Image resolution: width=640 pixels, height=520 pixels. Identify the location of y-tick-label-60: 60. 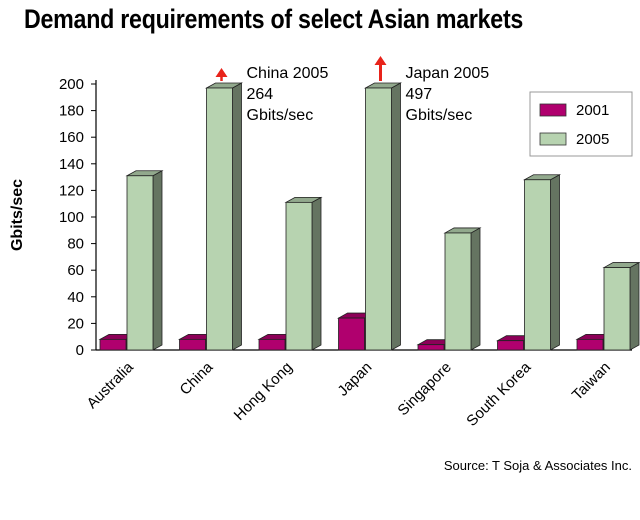
(75, 270).